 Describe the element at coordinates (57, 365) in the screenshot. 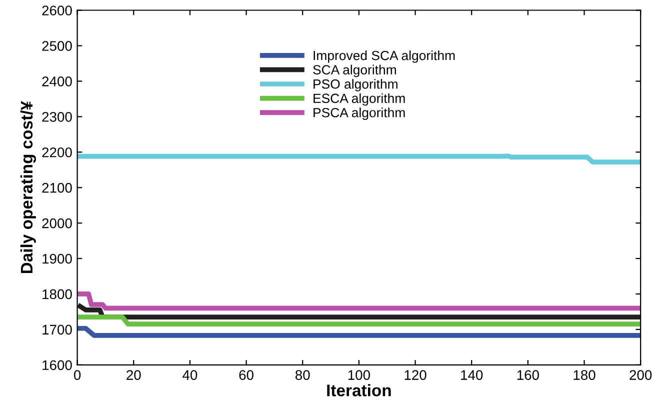

I see `y-tick-label: 1600` at that location.